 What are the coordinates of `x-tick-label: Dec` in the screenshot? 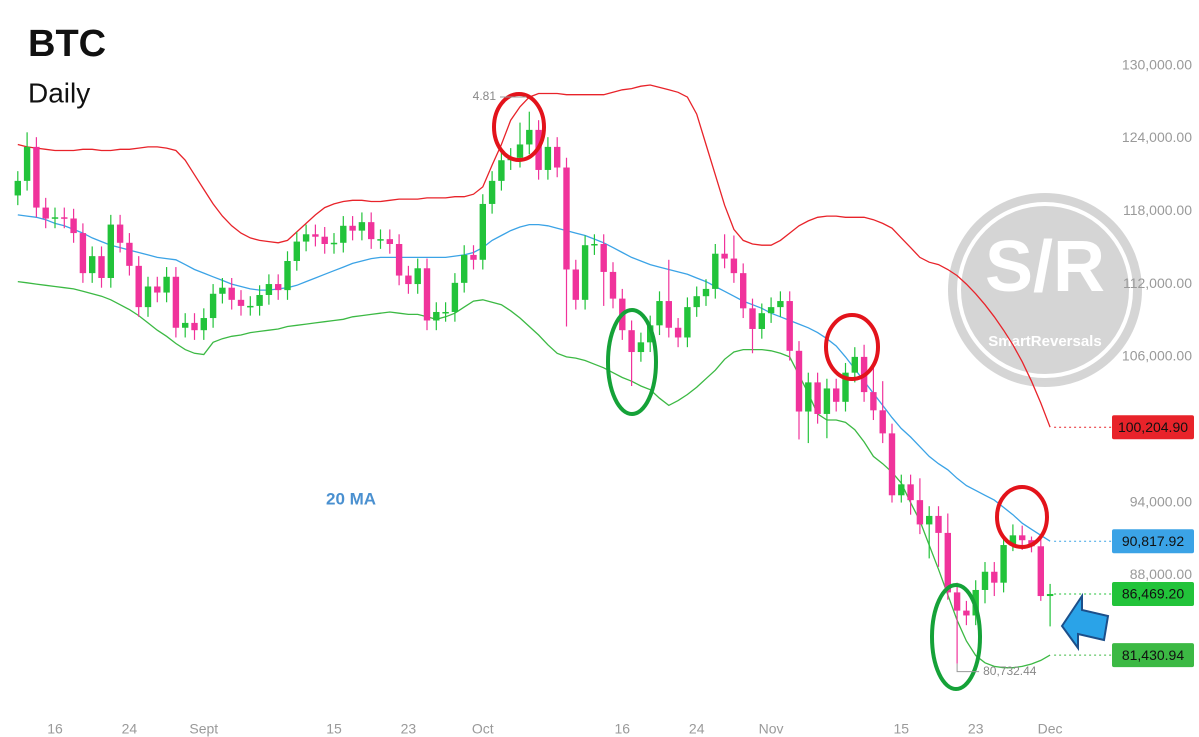 It's located at (1050, 729).